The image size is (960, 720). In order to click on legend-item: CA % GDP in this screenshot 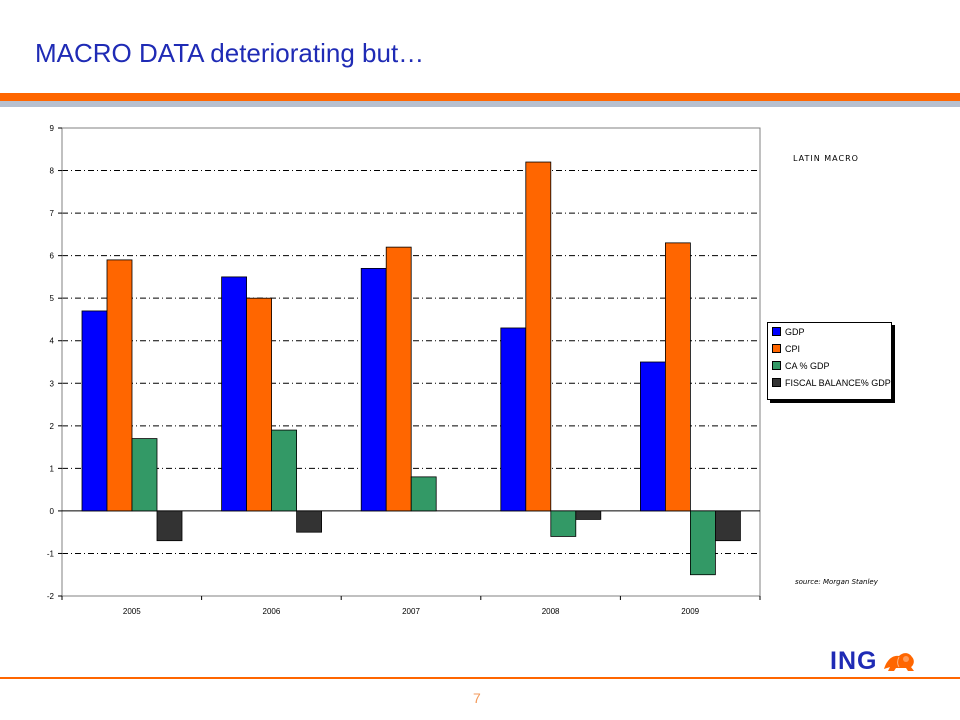, I will do `click(829, 365)`.